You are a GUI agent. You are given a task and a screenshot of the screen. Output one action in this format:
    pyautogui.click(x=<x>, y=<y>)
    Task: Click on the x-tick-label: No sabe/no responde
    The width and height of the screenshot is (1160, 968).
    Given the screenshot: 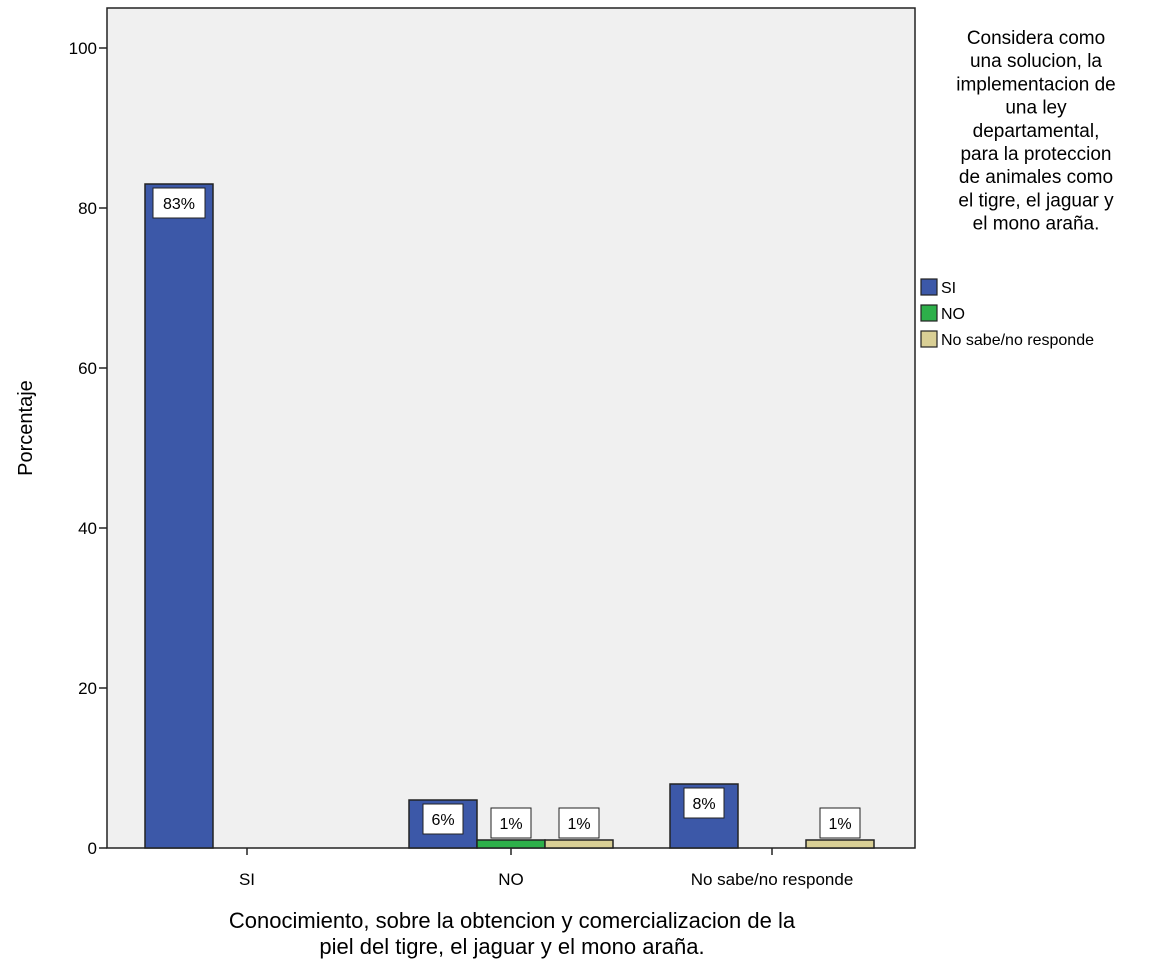 What is the action you would take?
    pyautogui.click(x=772, y=879)
    